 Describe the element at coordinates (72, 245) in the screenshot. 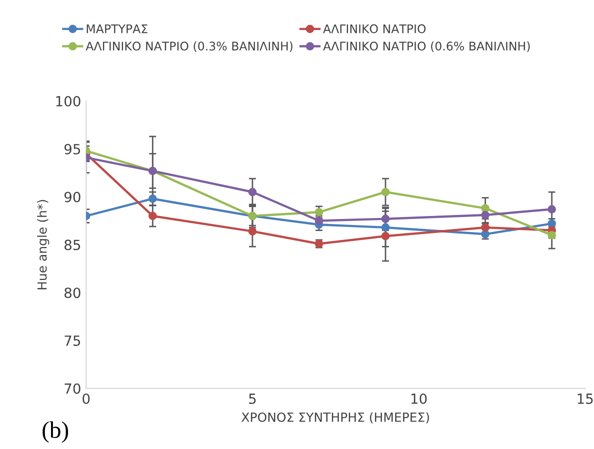

I see `y-tick-label: 85` at that location.